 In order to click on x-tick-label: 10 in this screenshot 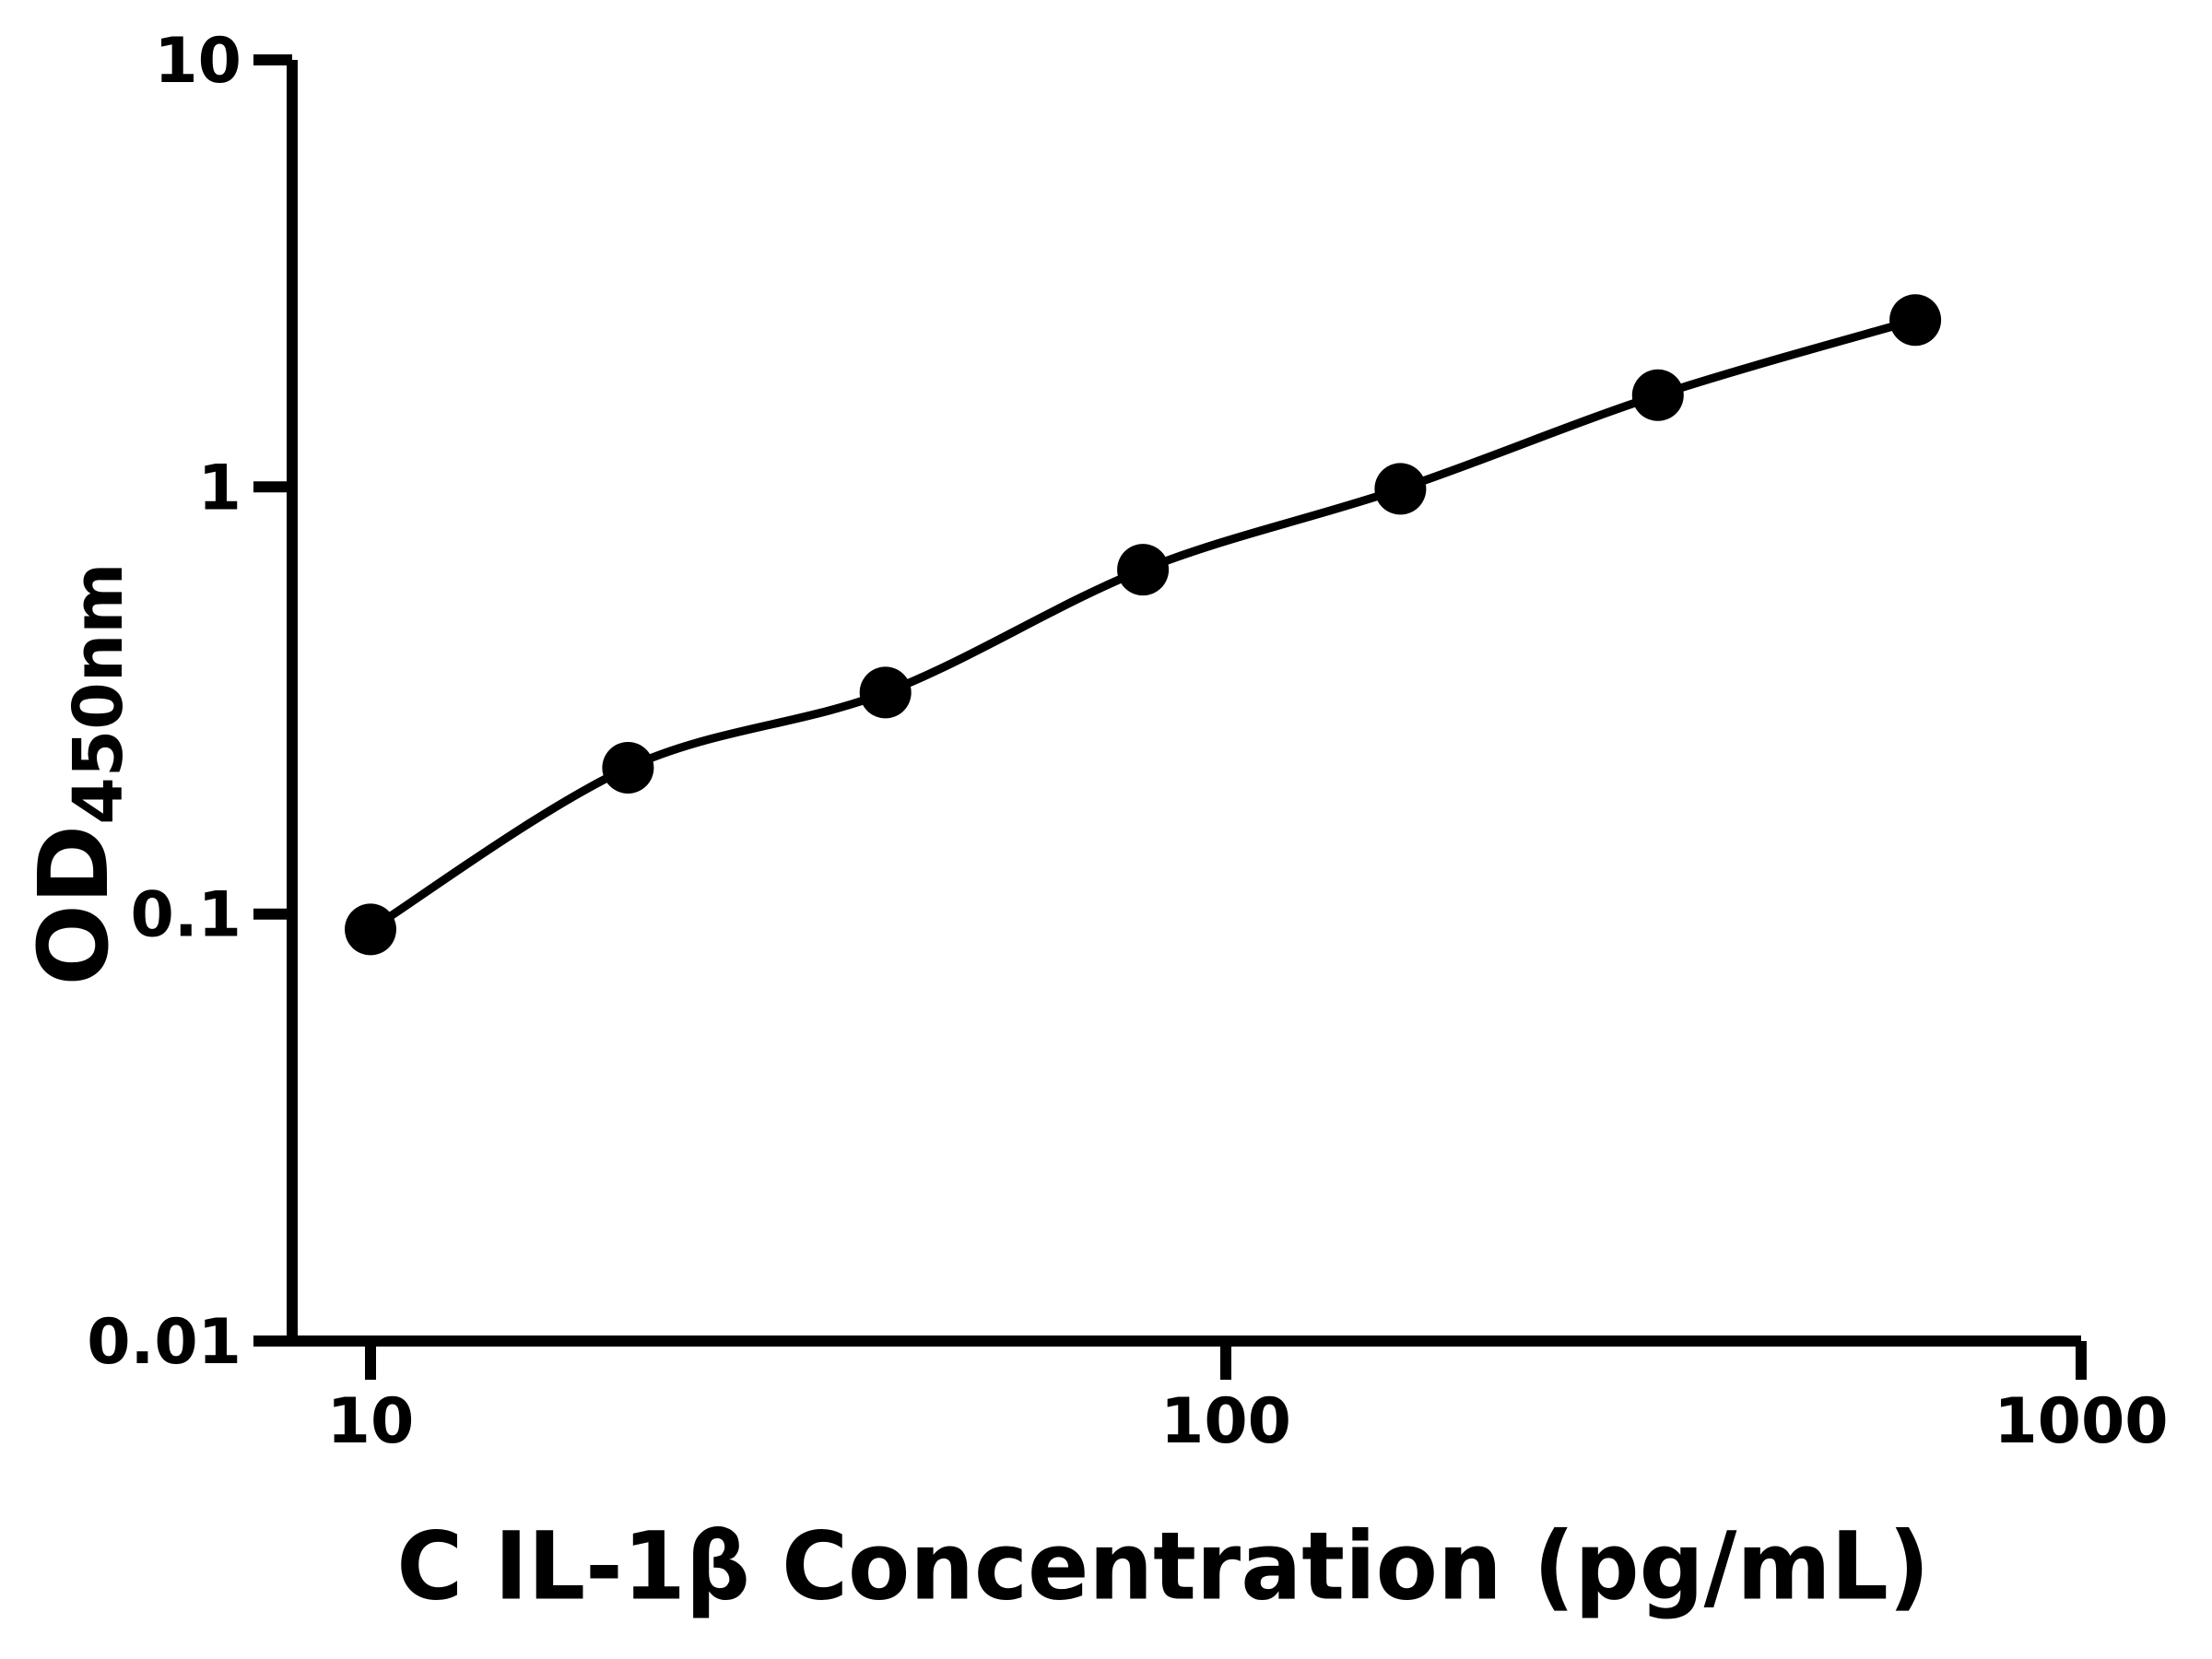, I will do `click(371, 1421)`.